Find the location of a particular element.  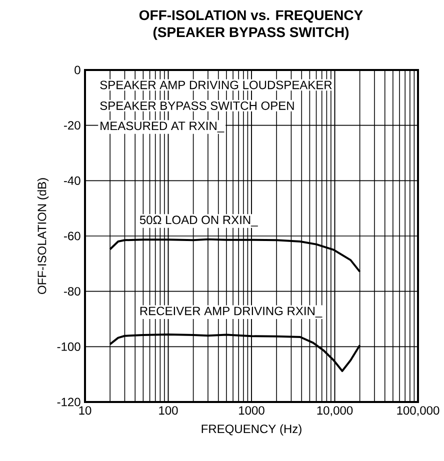

chart-subtitle: (SPEAKER BYPASS SWITCH) is located at coordinates (251, 33).